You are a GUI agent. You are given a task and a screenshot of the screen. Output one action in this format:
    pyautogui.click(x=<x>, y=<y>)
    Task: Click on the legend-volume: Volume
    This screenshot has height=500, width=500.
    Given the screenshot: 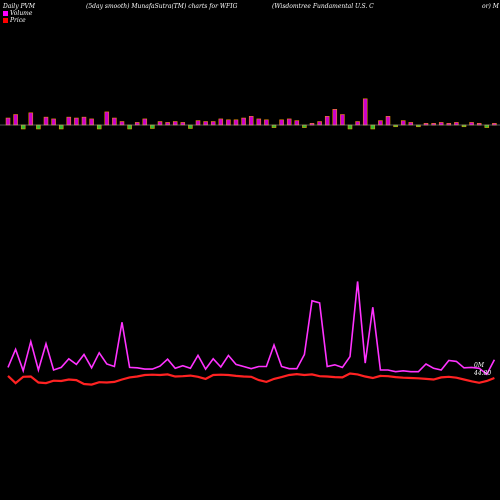 What is the action you would take?
    pyautogui.click(x=17, y=13)
    